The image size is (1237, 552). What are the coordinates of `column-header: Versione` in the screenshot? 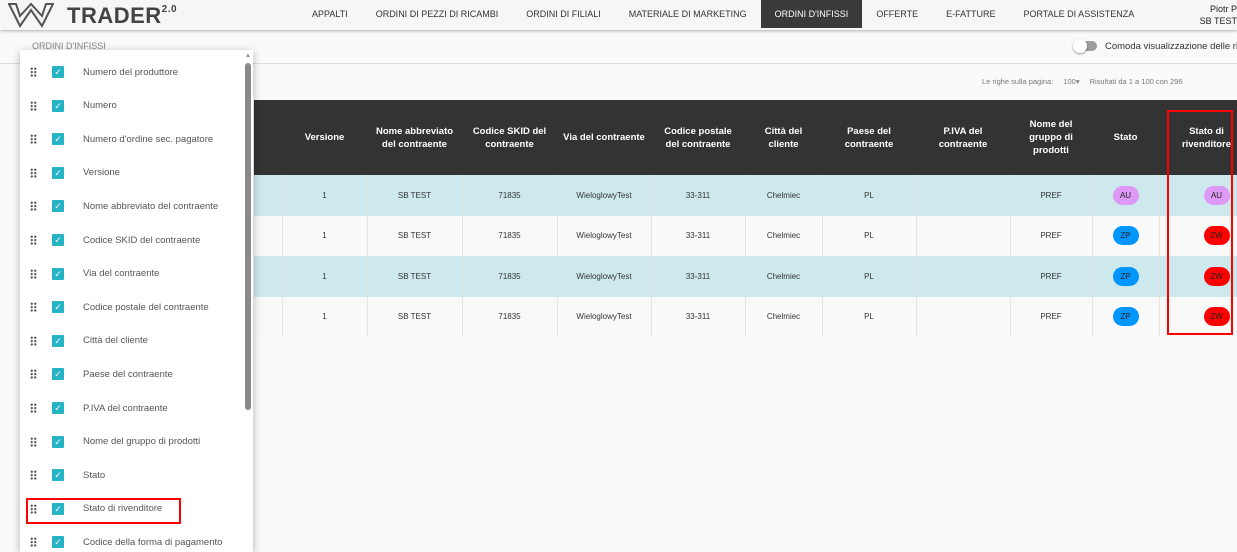 It's located at (324, 137).